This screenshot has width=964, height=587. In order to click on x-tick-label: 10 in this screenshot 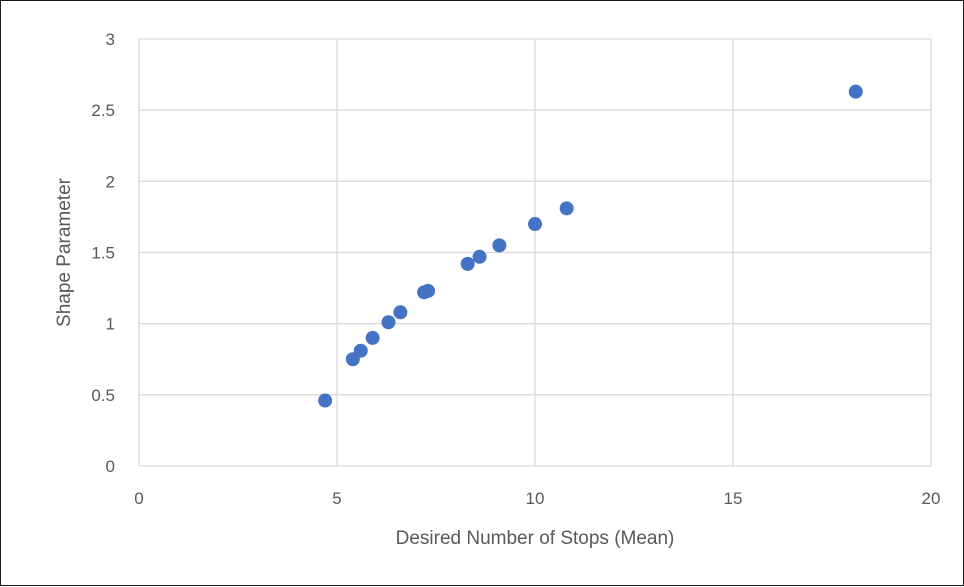, I will do `click(535, 498)`.